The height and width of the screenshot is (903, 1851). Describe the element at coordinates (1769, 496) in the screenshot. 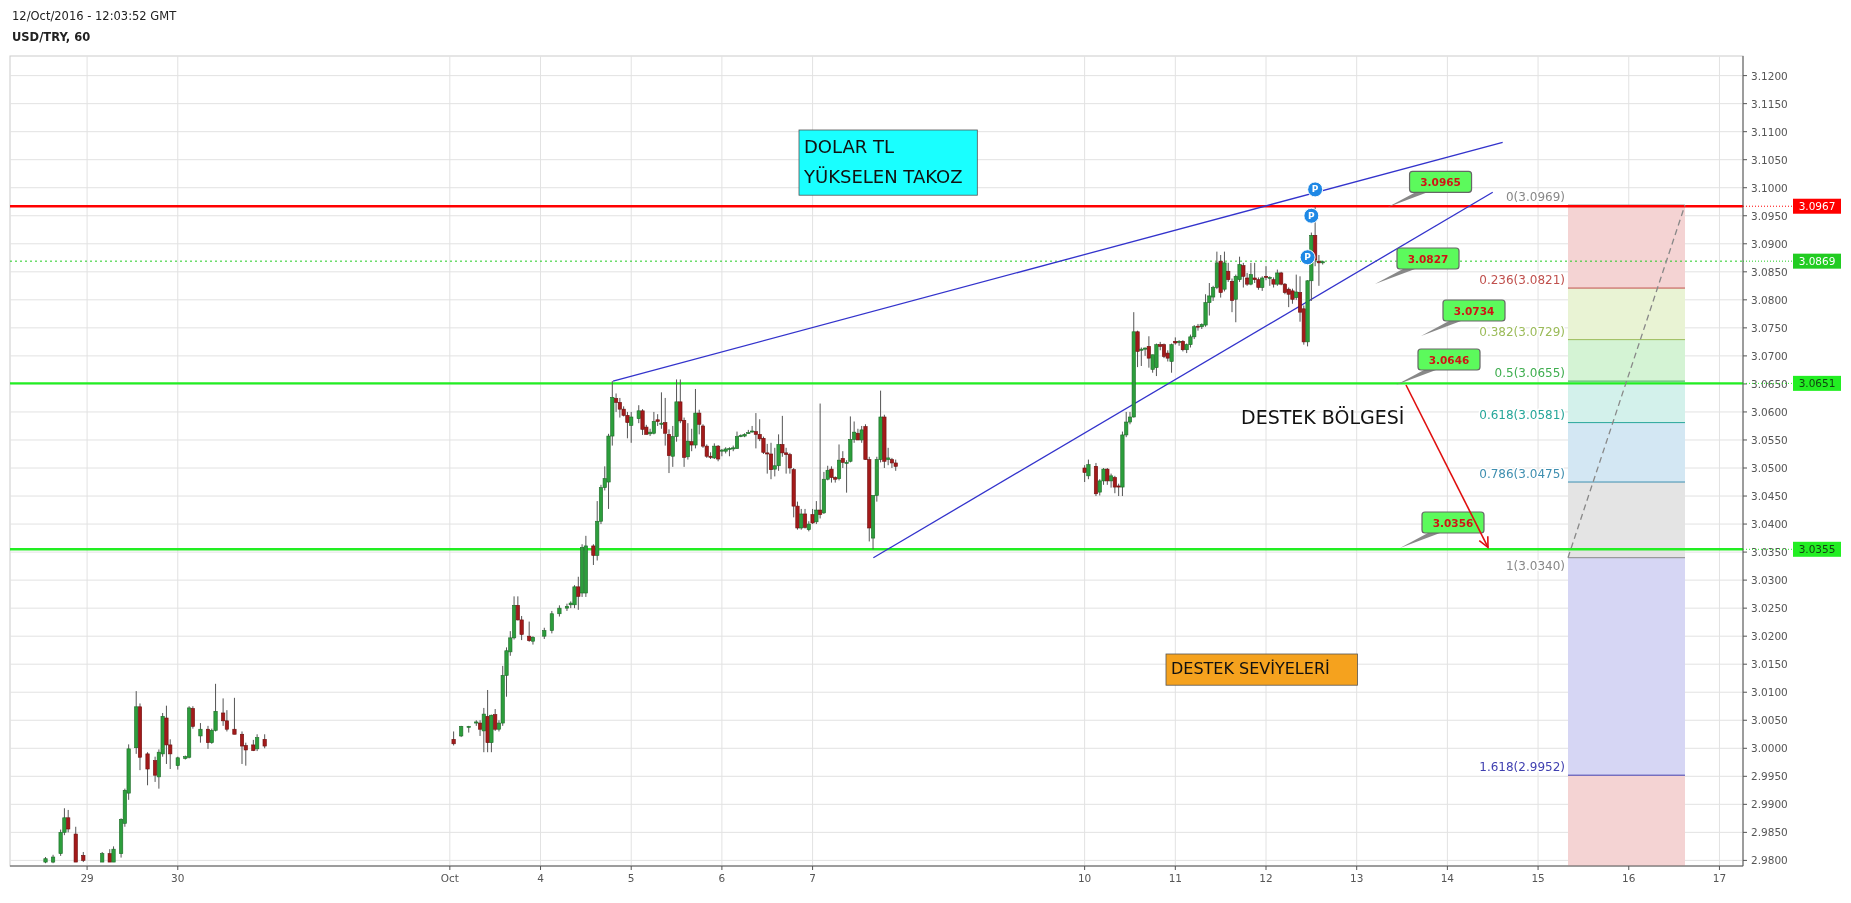

I see `y-tick-label: 3.0450` at that location.